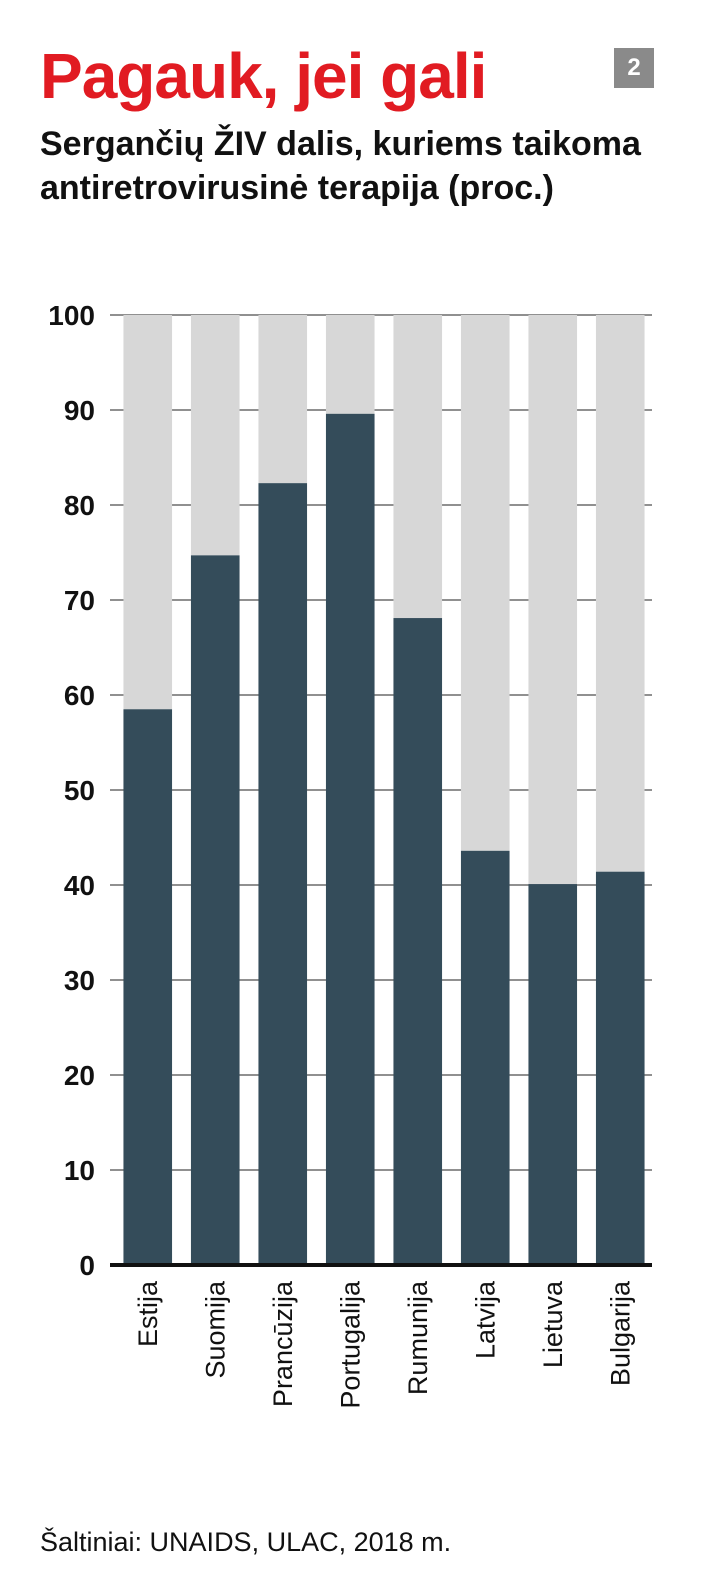 Image resolution: width=720 pixels, height=1586 pixels. What do you see at coordinates (215, 1329) in the screenshot?
I see `x-tick-label: Suomija` at bounding box center [215, 1329].